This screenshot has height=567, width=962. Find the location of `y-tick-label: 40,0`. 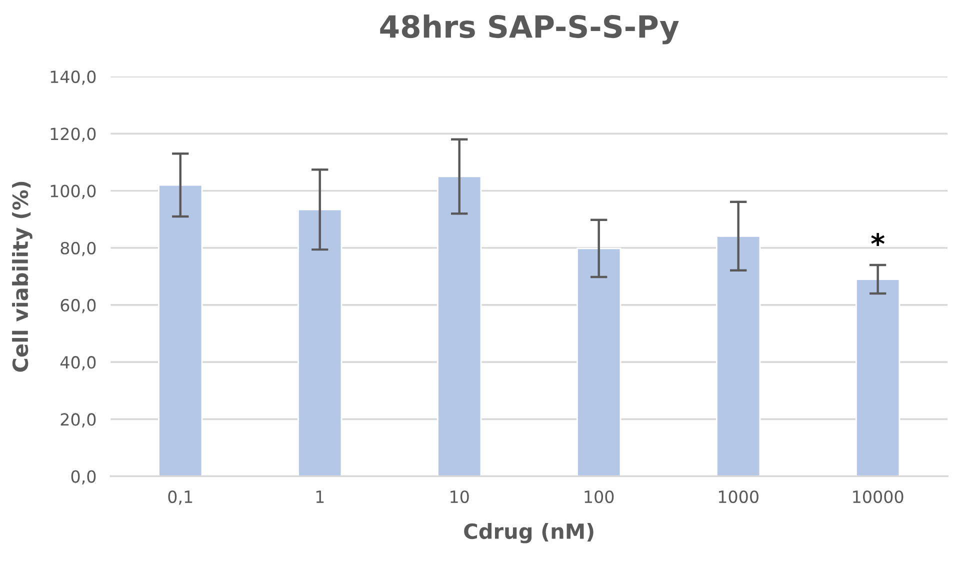

y-tick-label: 40,0 is located at coordinates (78, 363).